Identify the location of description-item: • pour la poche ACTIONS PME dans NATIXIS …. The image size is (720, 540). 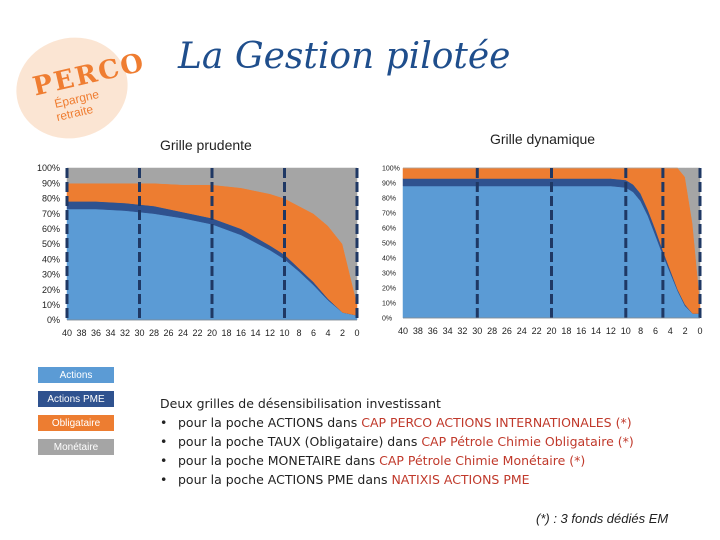
(397, 479).